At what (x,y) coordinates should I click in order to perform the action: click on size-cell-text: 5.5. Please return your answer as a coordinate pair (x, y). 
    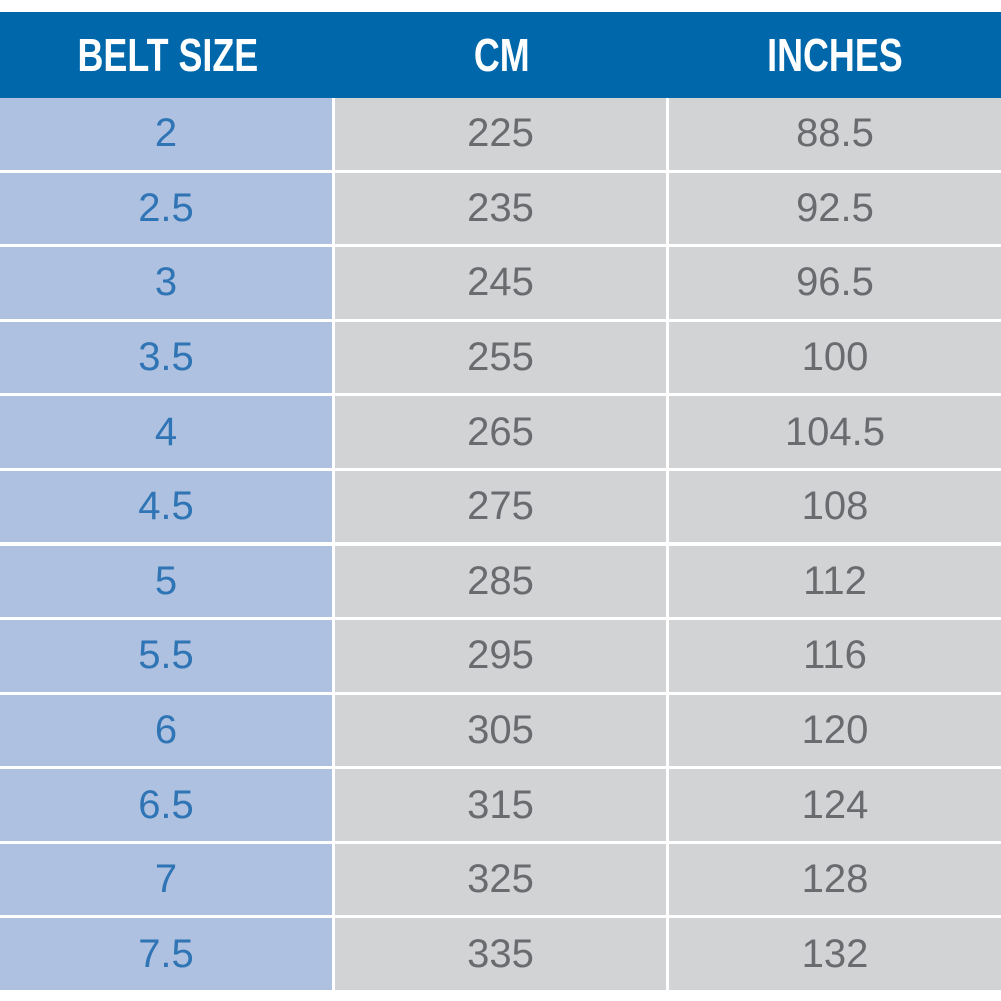
    Looking at the image, I should click on (166, 655).